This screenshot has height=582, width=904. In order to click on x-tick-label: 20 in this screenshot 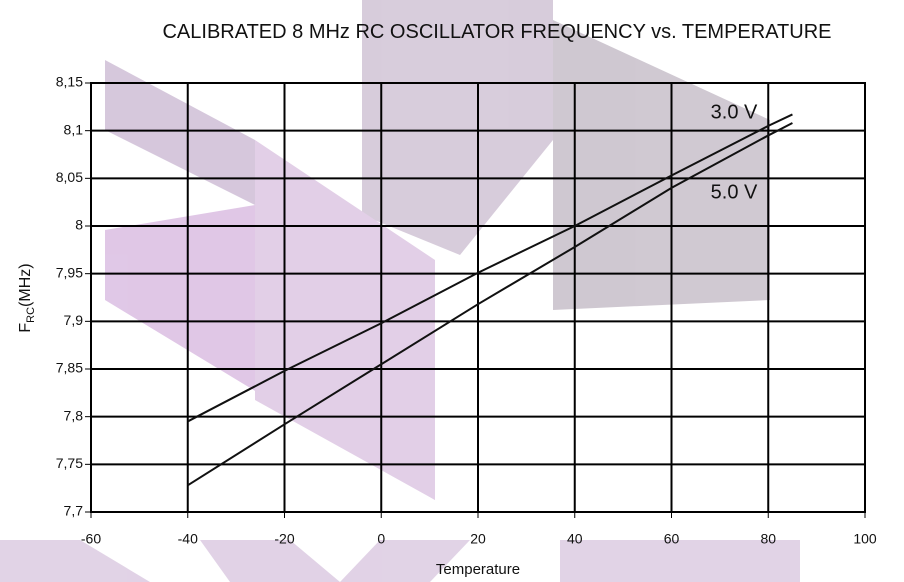, I will do `click(478, 539)`.